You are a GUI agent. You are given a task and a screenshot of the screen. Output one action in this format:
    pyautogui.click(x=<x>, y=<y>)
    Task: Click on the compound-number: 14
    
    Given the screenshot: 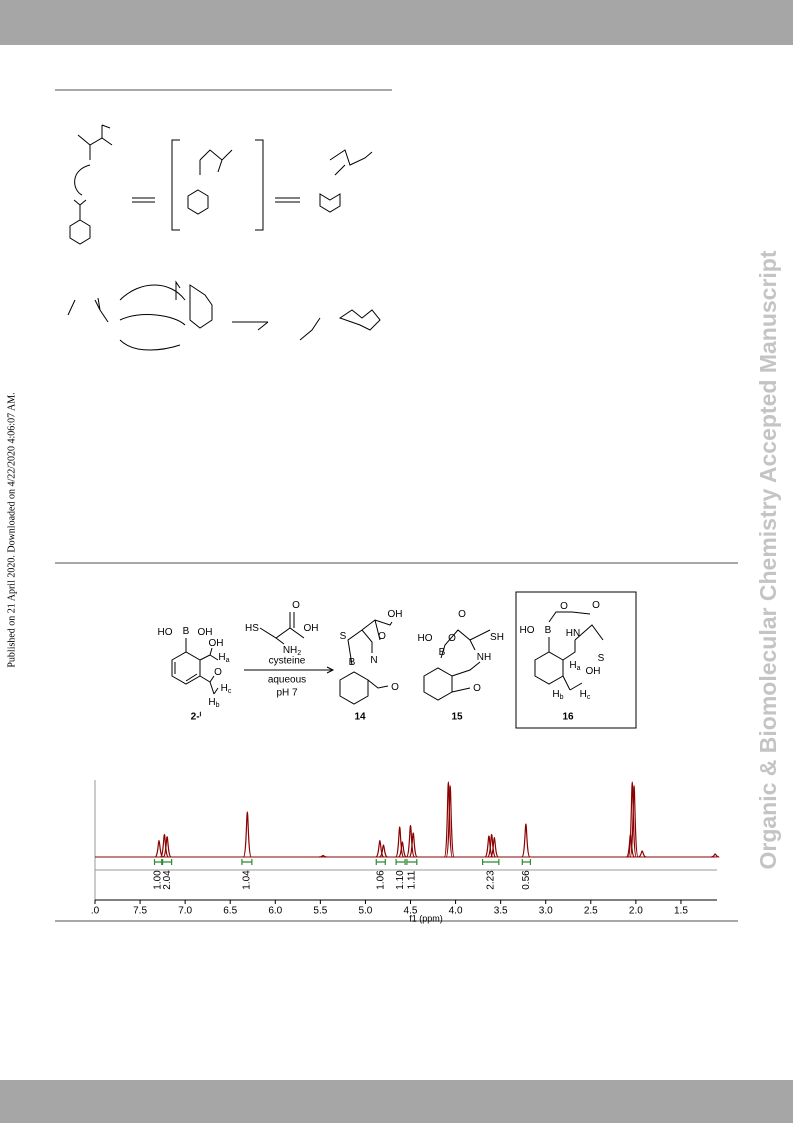 What is the action you would take?
    pyautogui.click(x=360, y=717)
    